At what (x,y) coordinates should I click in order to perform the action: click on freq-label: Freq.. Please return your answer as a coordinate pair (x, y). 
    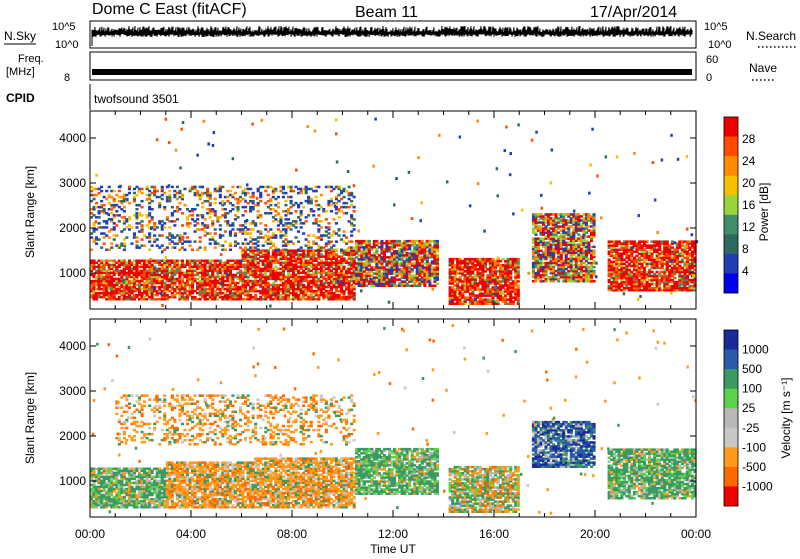
    Looking at the image, I should click on (31, 59).